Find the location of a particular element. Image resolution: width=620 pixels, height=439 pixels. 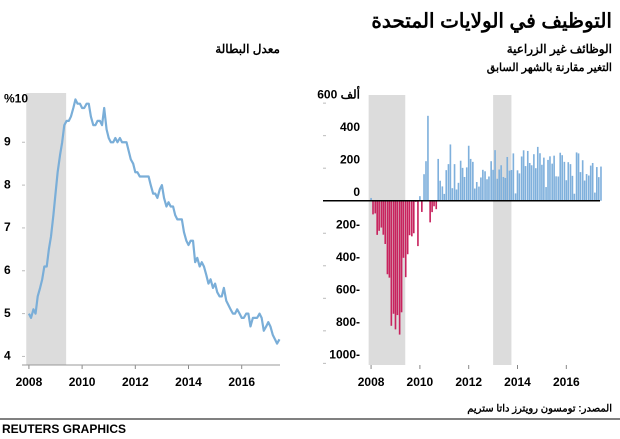

y-tick-label: 4 is located at coordinates (7, 356).